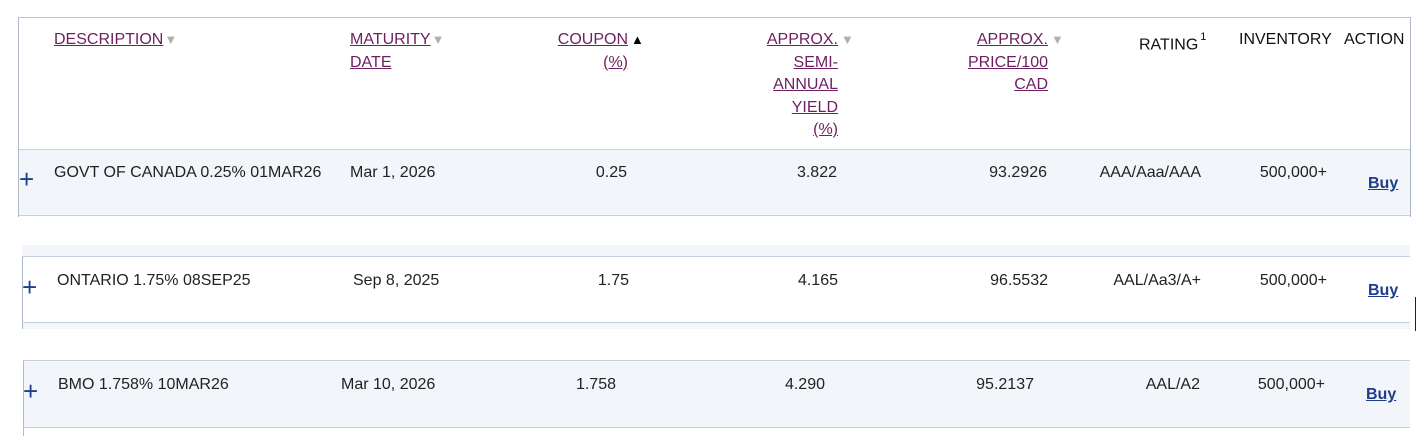  What do you see at coordinates (109, 39) in the screenshot?
I see `header-description-label: DESCRIPTION` at bounding box center [109, 39].